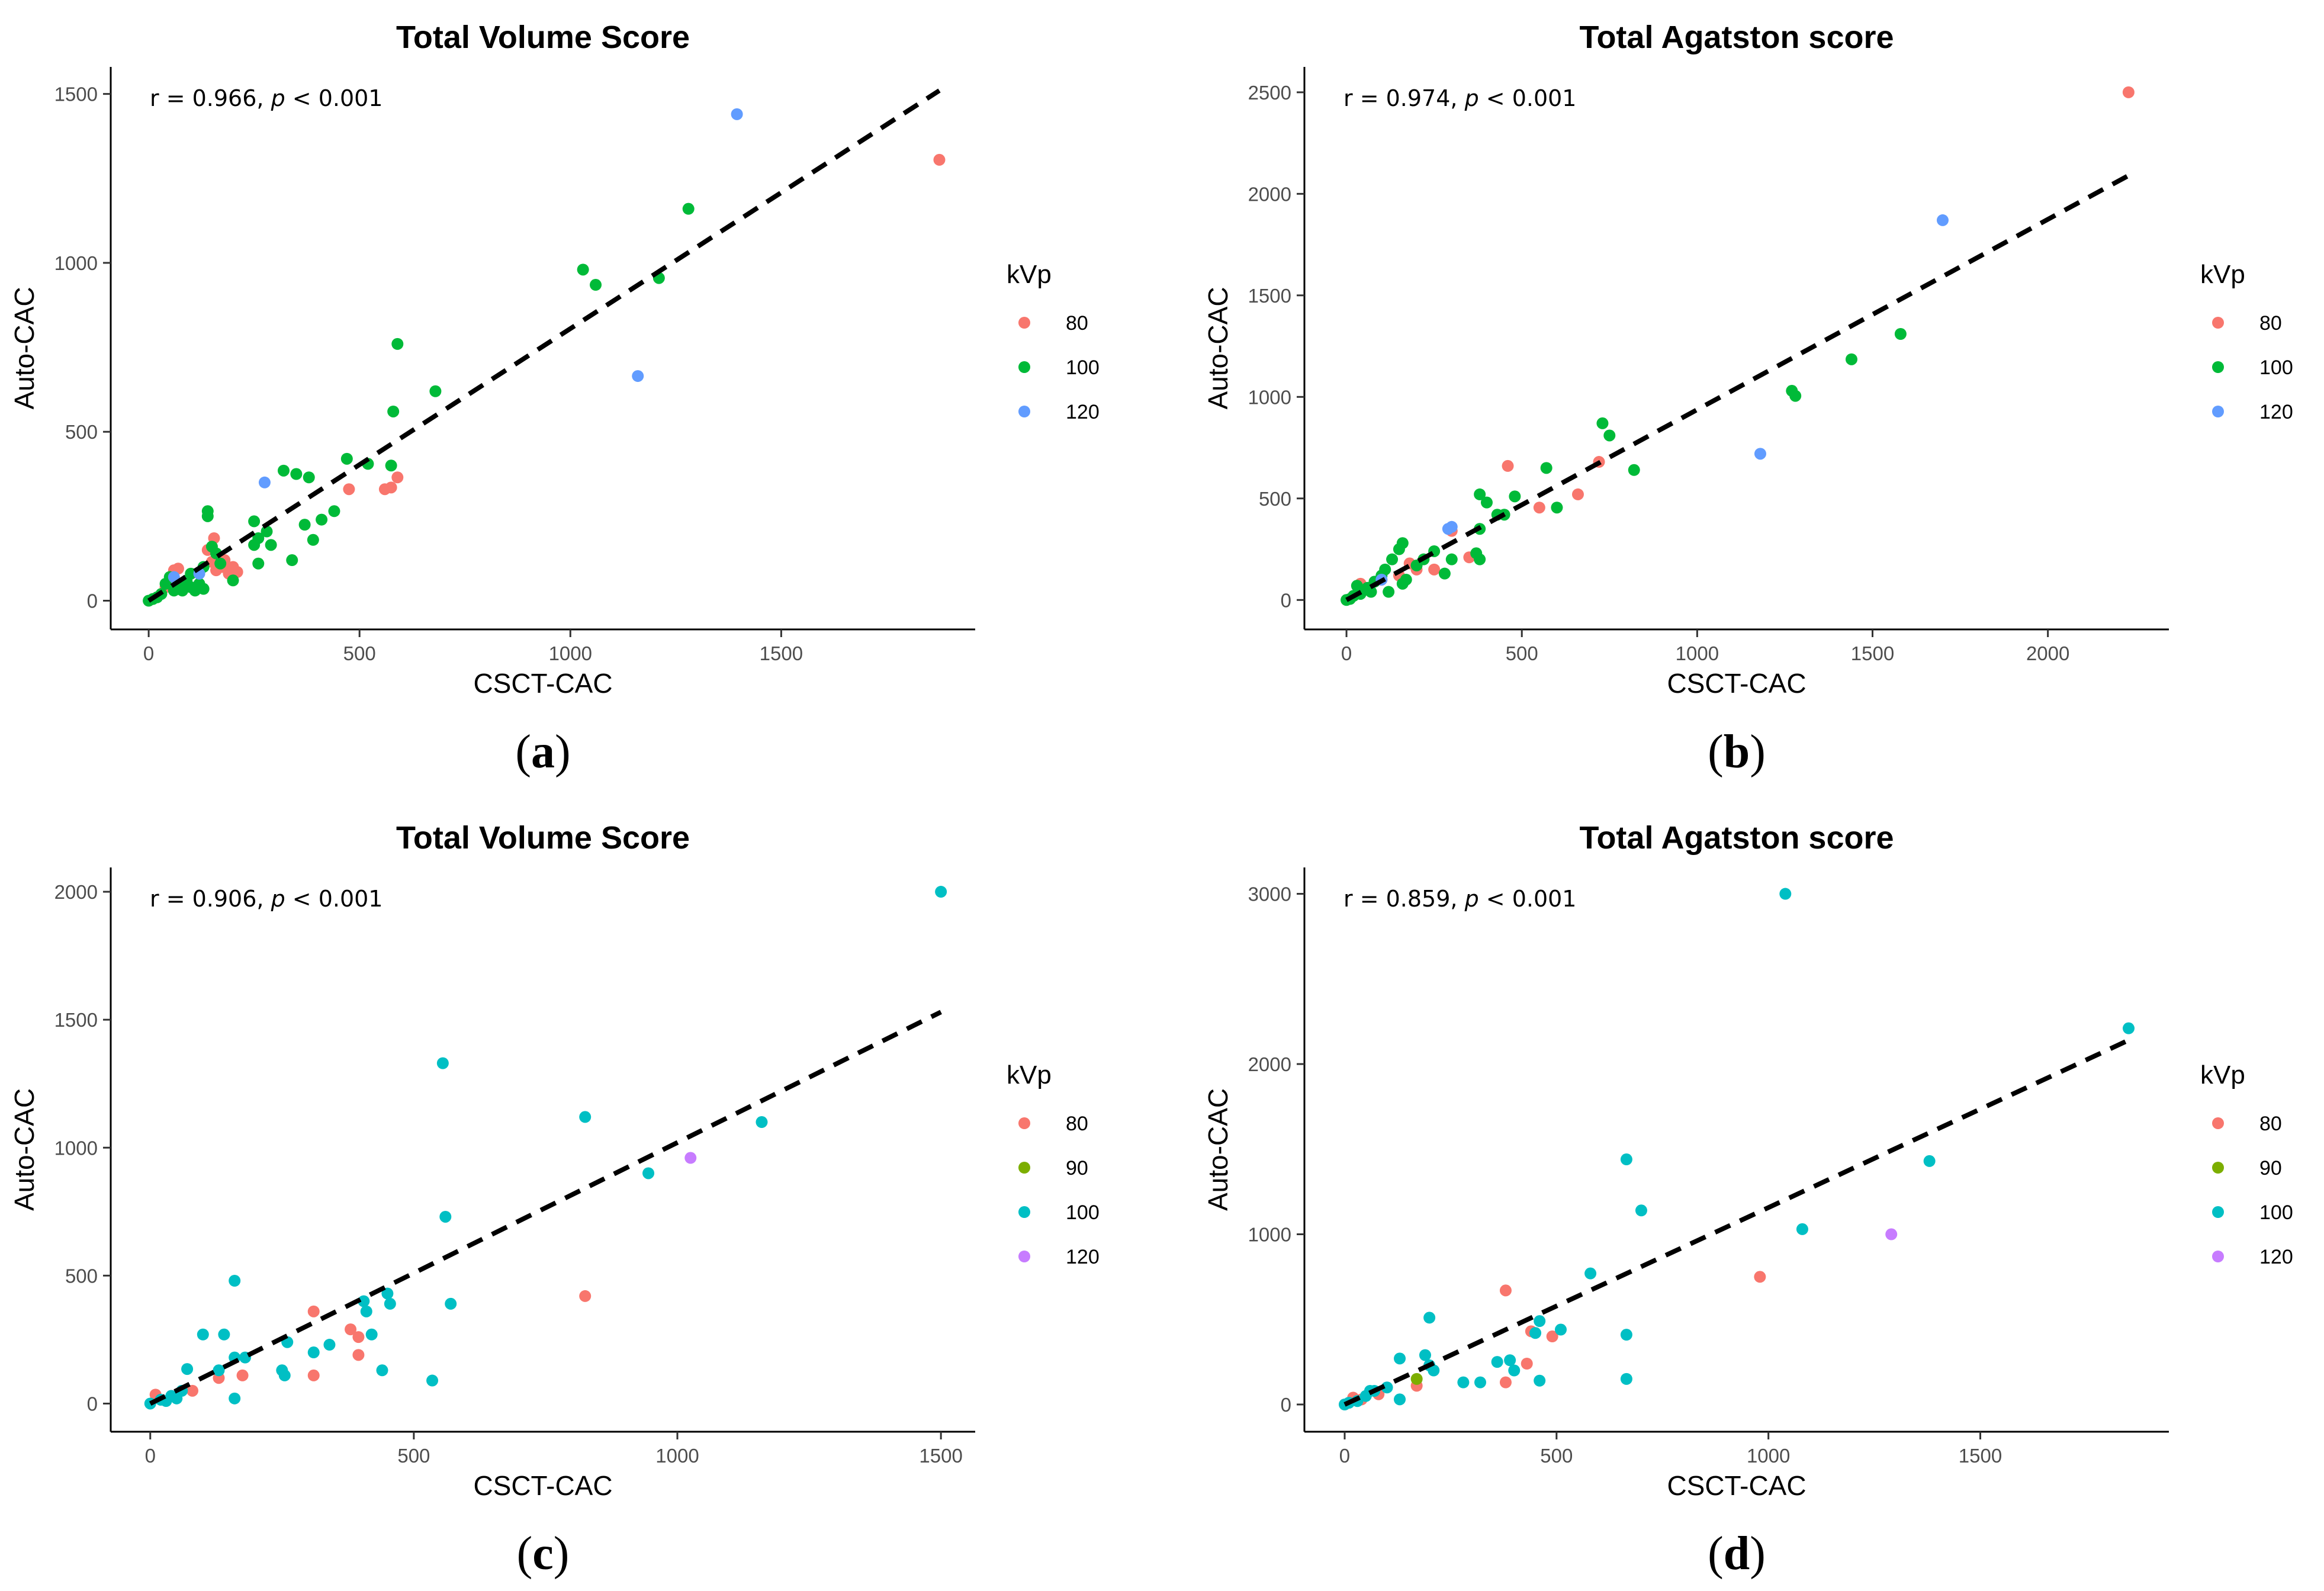  I want to click on legend-label-90: 90, so click(1077, 1168).